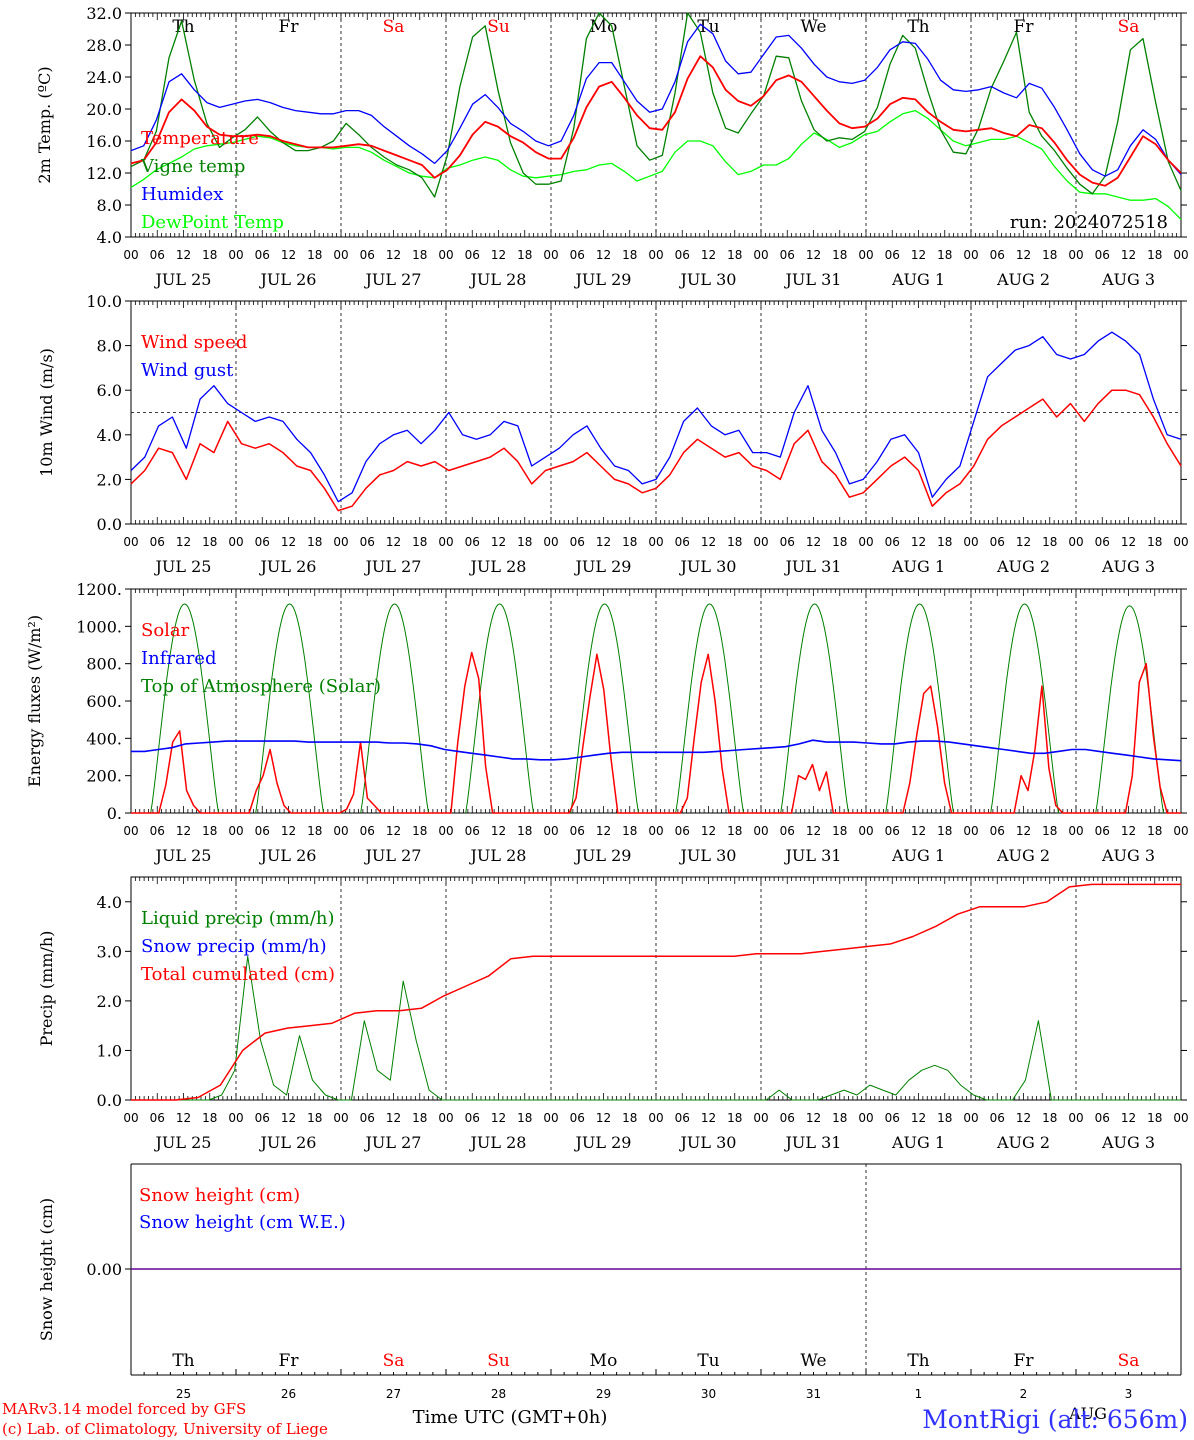 The width and height of the screenshot is (1194, 1440). What do you see at coordinates (656, 100) in the screenshot?
I see `series-line-humidex` at bounding box center [656, 100].